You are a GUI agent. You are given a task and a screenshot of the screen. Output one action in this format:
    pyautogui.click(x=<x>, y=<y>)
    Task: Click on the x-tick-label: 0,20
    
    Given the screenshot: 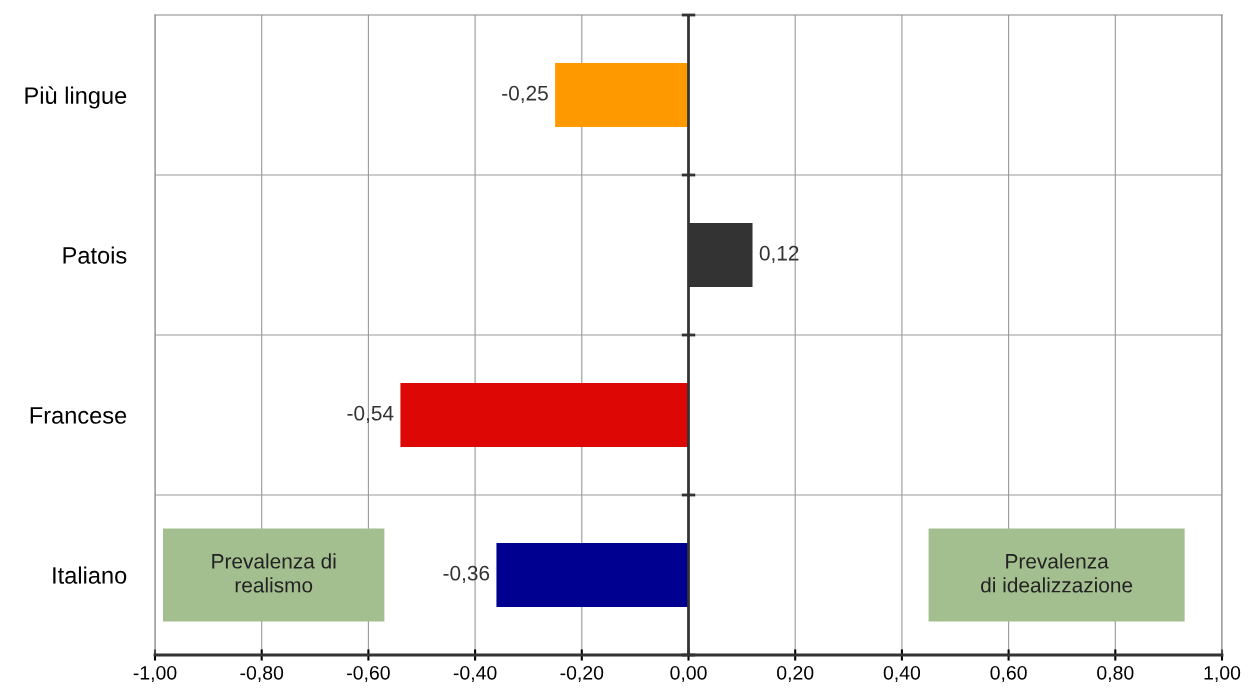 What is the action you would take?
    pyautogui.click(x=795, y=673)
    